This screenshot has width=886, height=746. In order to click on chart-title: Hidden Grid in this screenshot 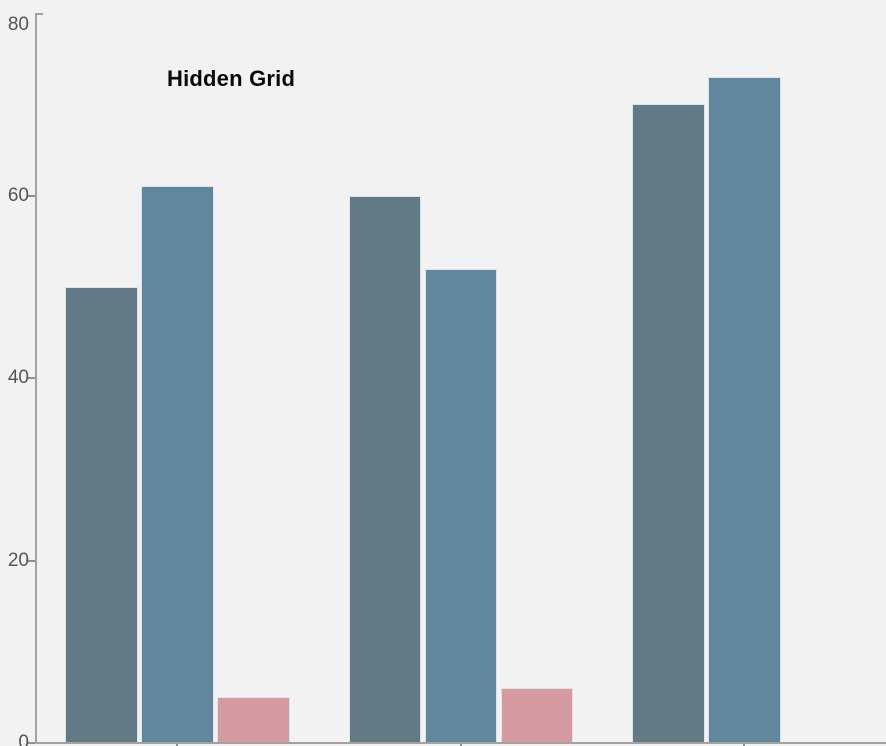, I will do `click(231, 78)`.